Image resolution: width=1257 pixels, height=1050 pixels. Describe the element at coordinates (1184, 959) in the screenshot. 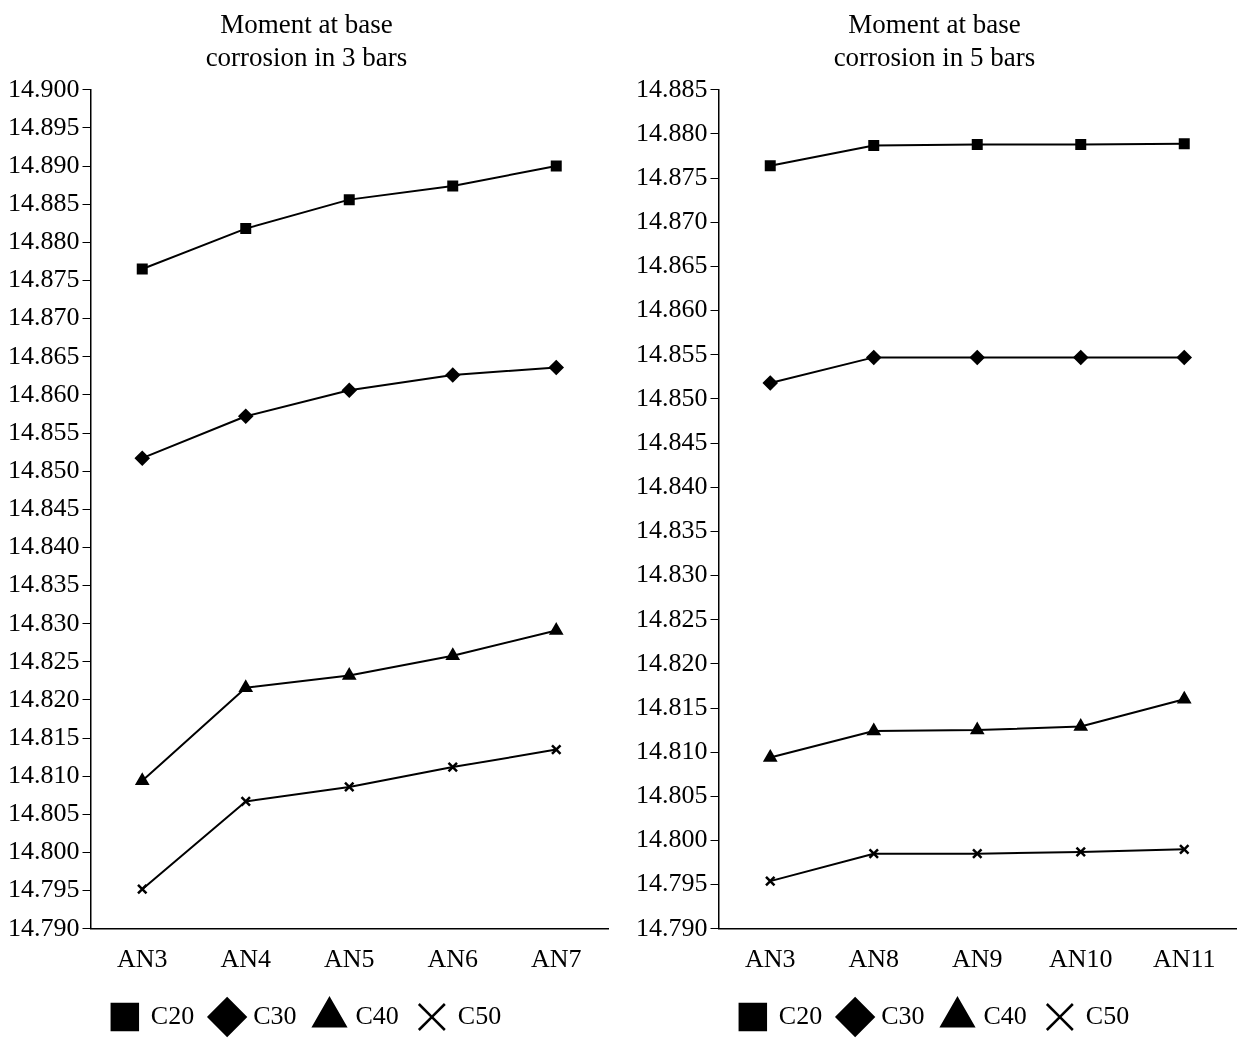

I see `x-tick-label: AN11` at that location.